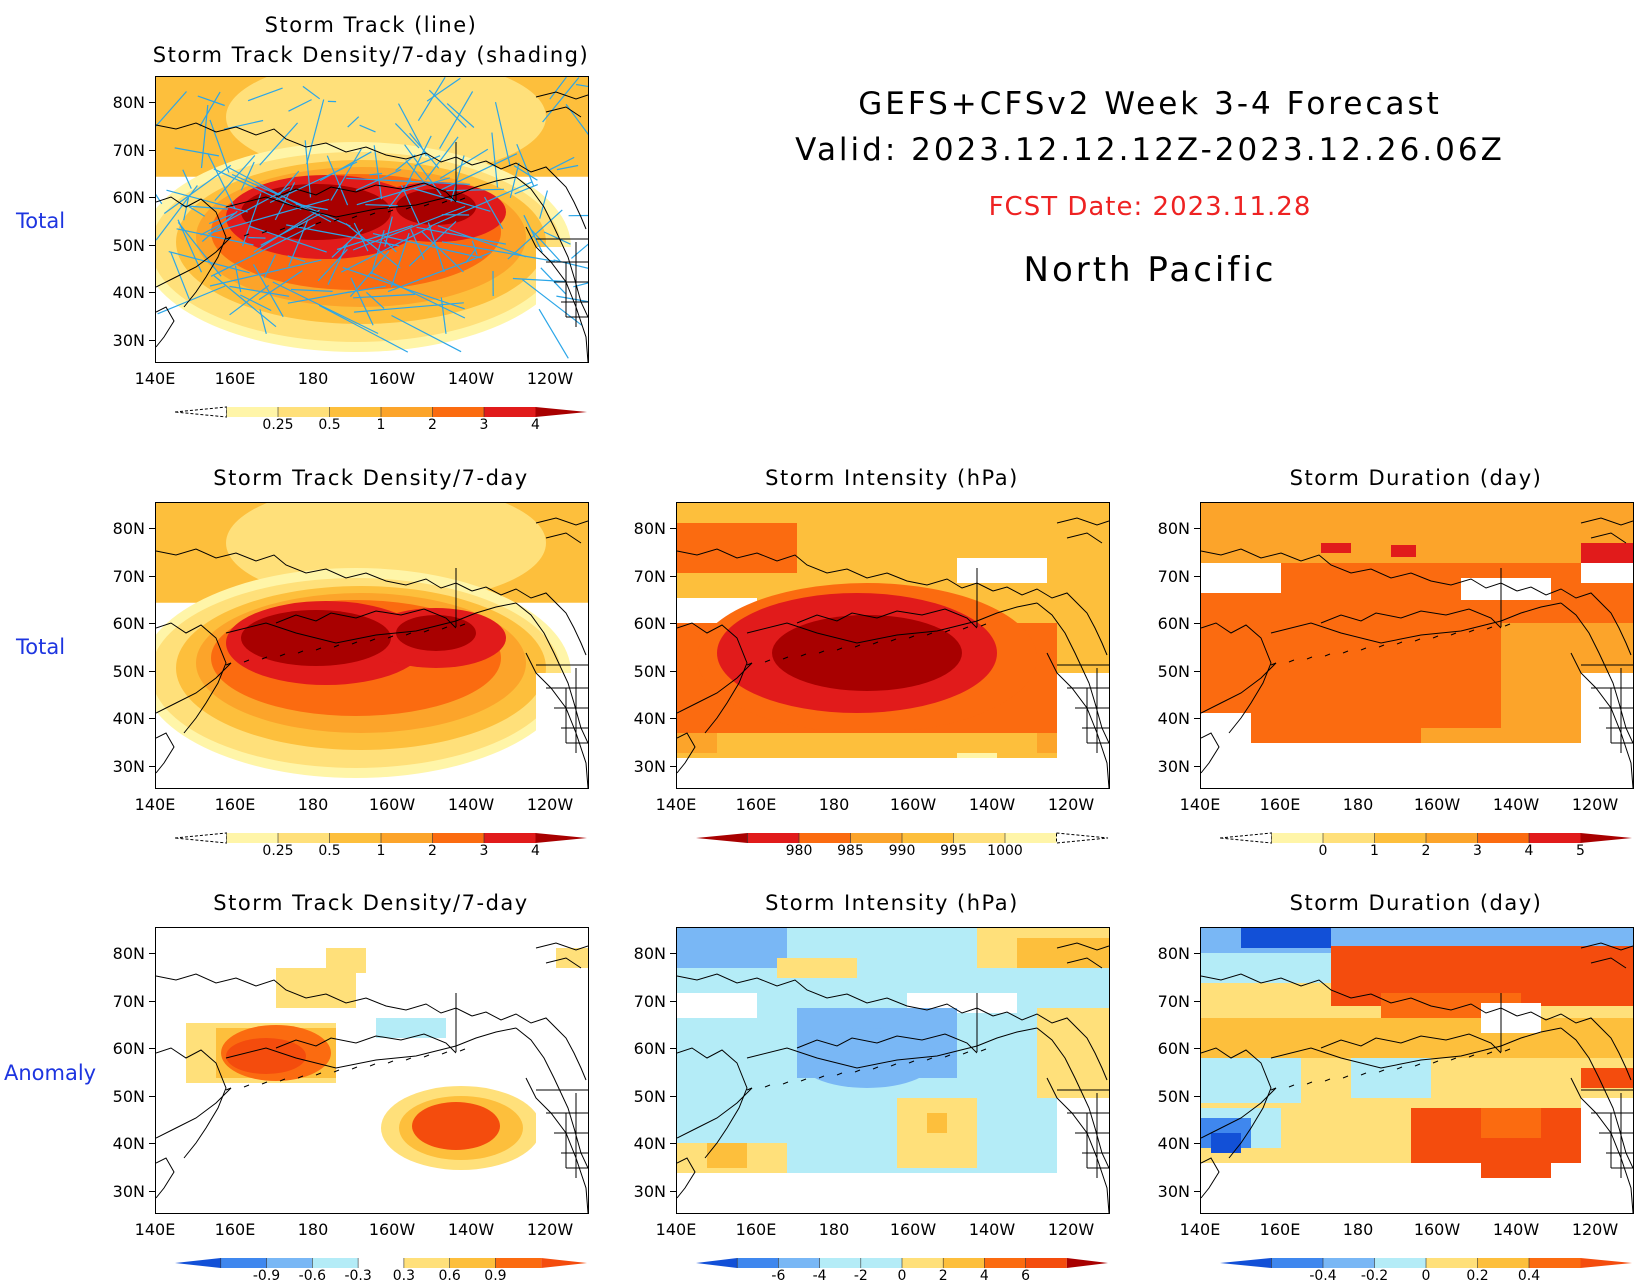 Image resolution: width=1650 pixels, height=1284 pixels. What do you see at coordinates (392, 1229) in the screenshot?
I see `x-tick-label: 160W` at bounding box center [392, 1229].